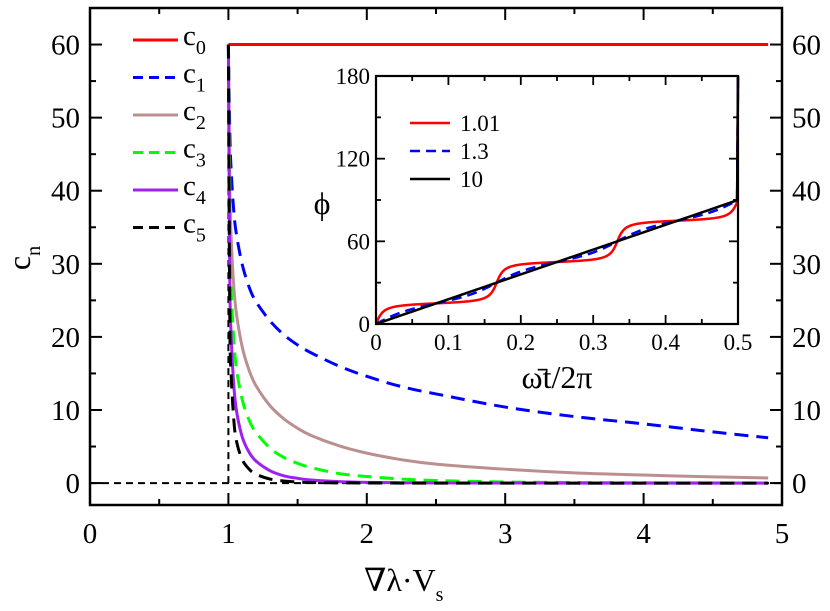 The image size is (830, 611). Describe the element at coordinates (194, 152) in the screenshot. I see `legend-label-c3: c3` at that location.